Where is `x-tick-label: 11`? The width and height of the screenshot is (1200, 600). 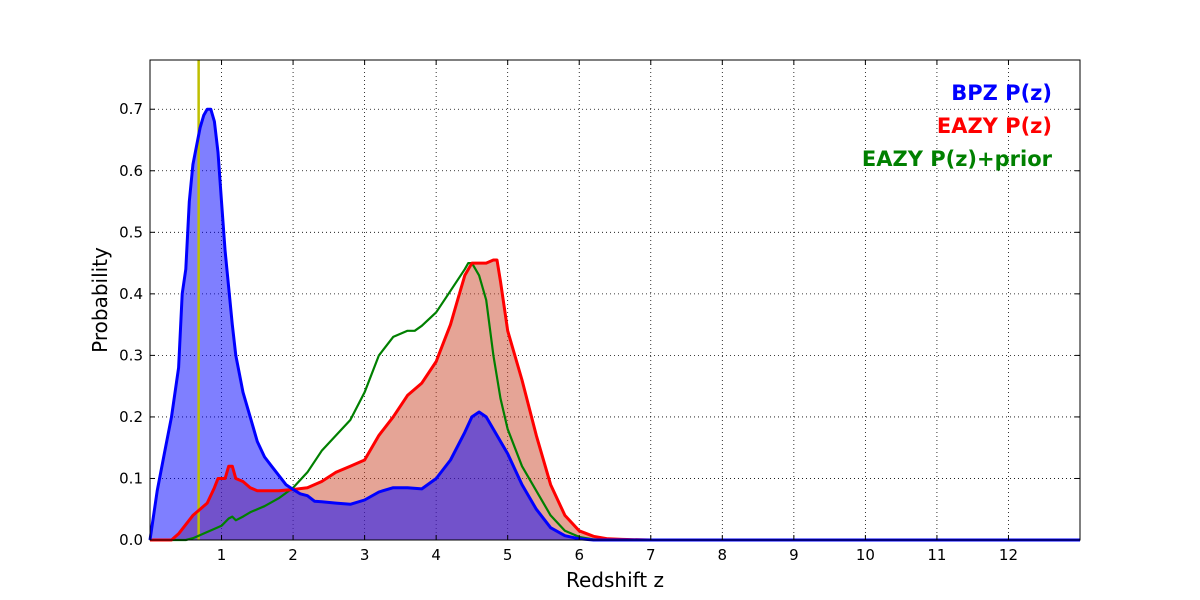 x-tick-label: 11 is located at coordinates (936, 555).